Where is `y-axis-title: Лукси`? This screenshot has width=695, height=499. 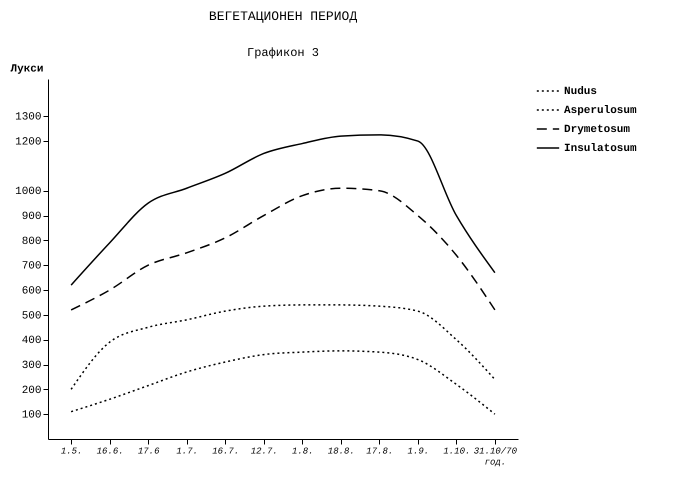 y-axis-title: Лукси is located at coordinates (27, 70).